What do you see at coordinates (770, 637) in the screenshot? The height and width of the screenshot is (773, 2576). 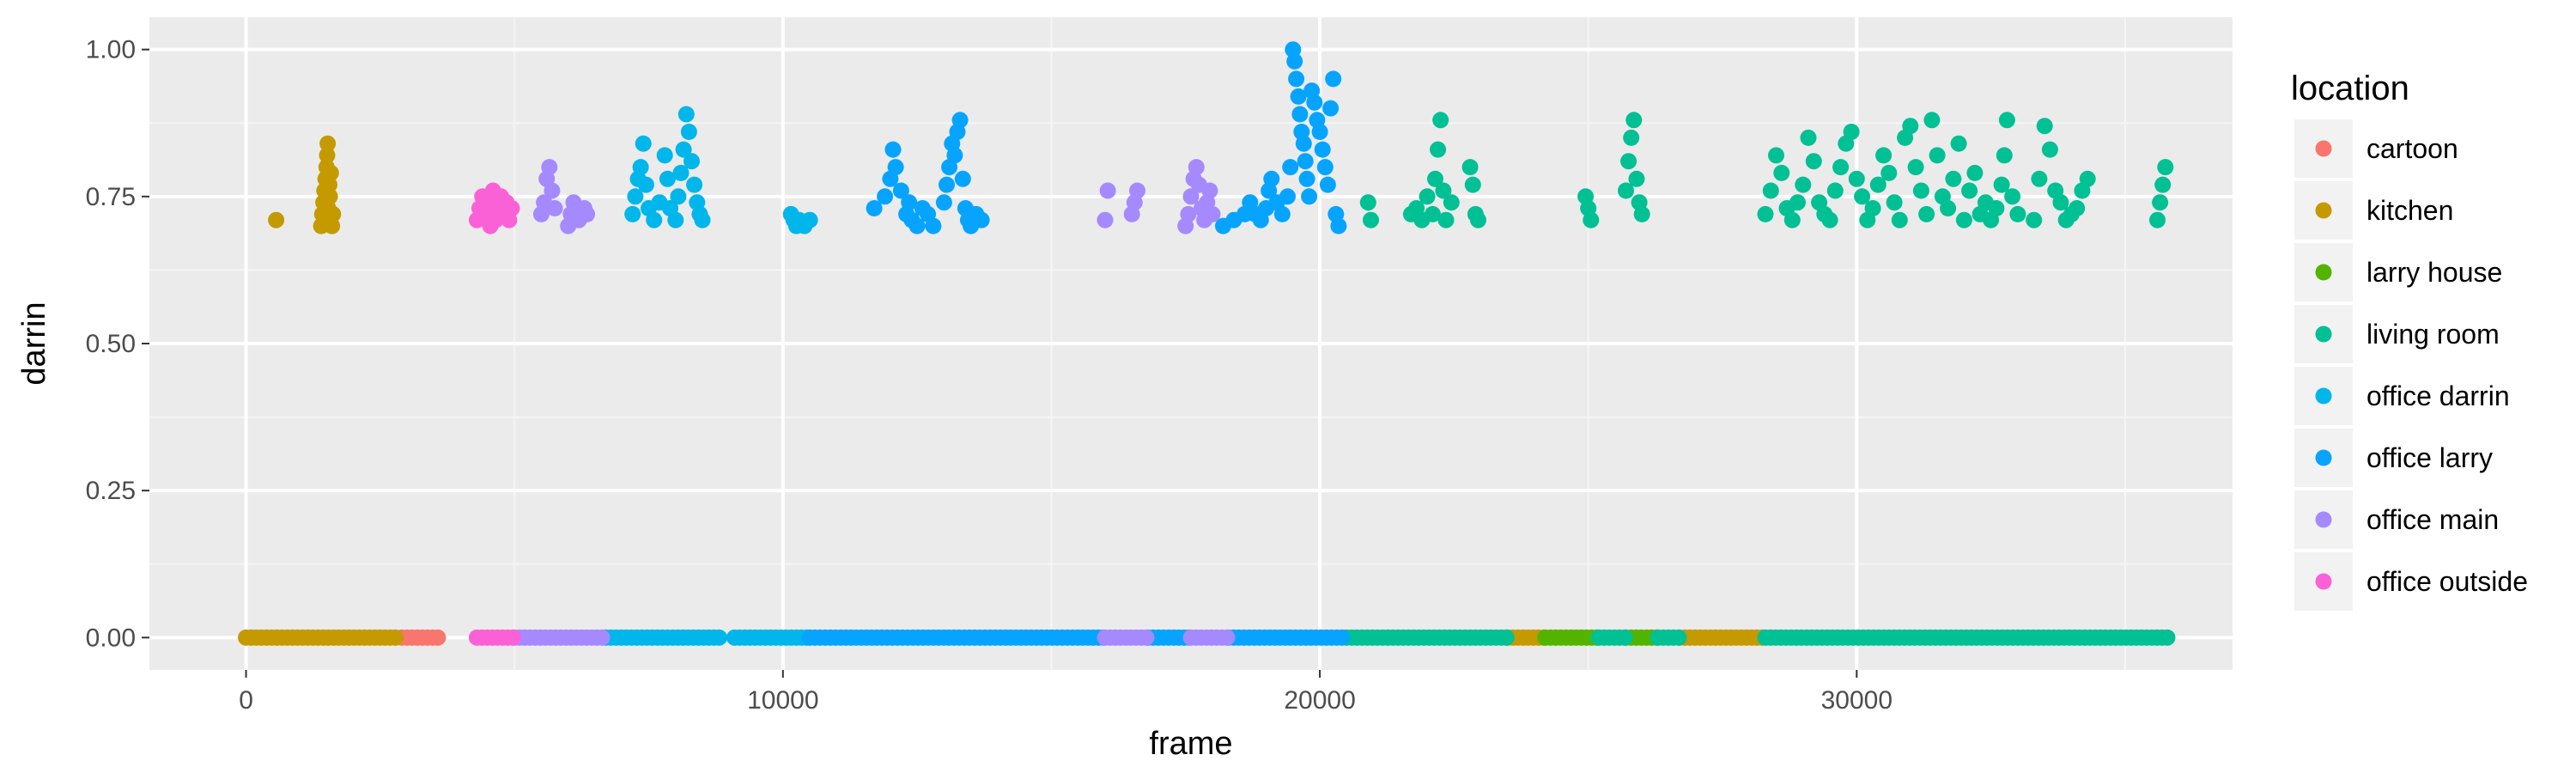 I see `zero-run-office-darrin` at bounding box center [770, 637].